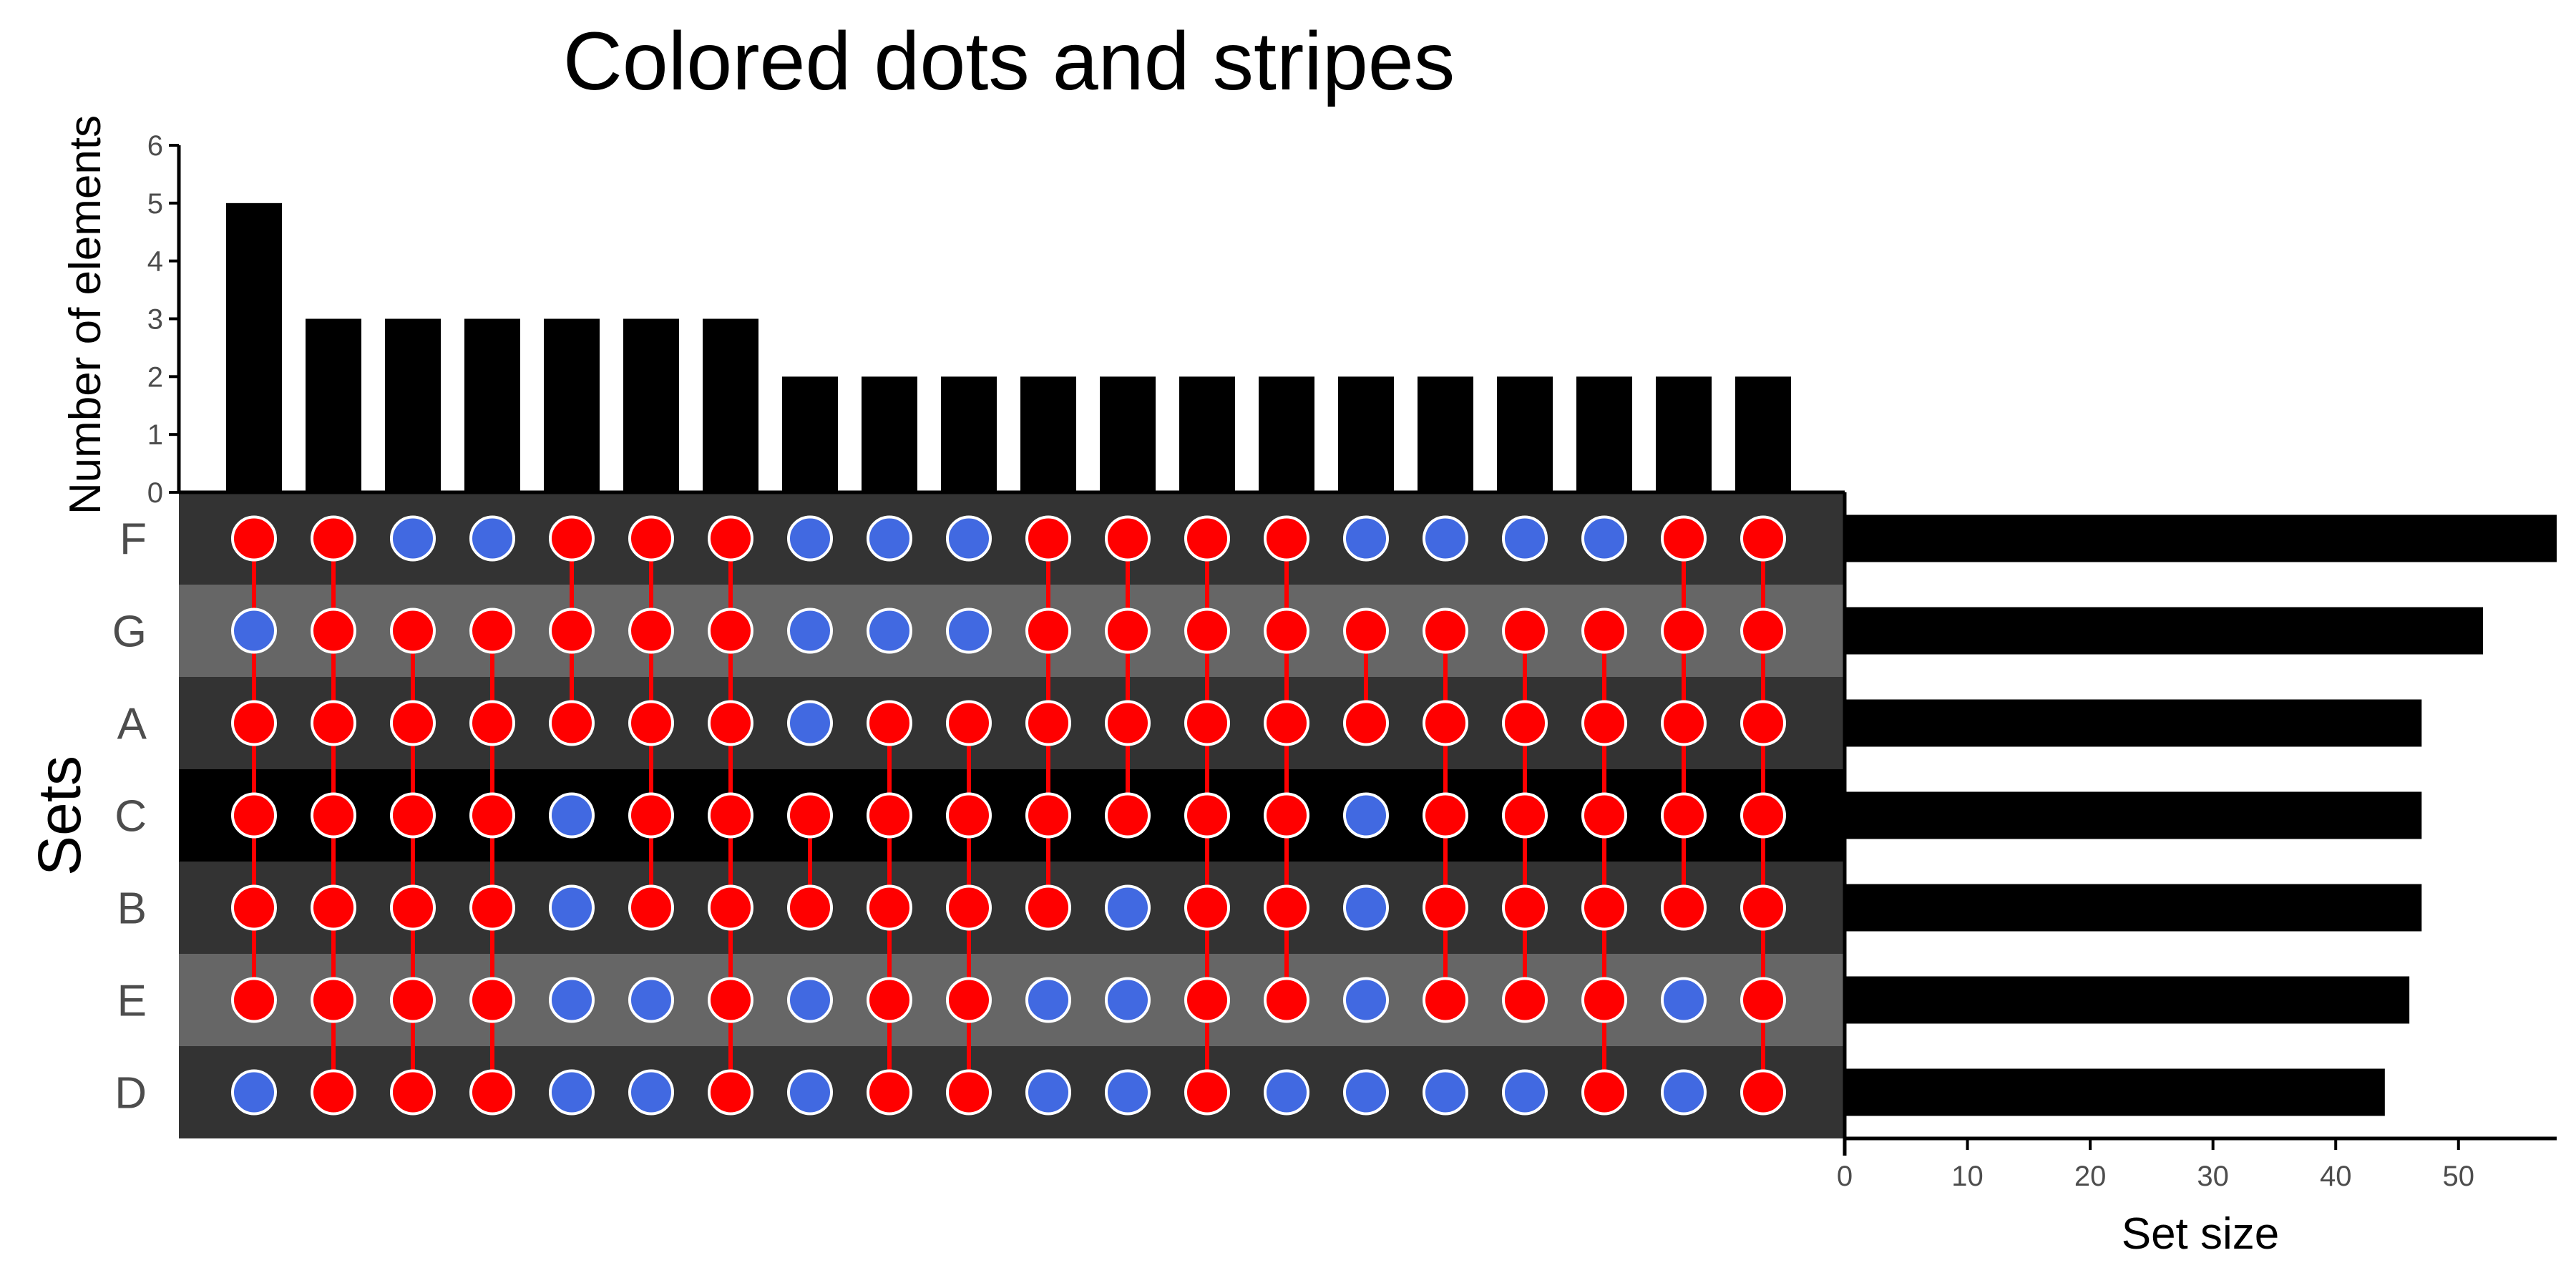 The width and height of the screenshot is (2576, 1288). I want to click on set-size-bar-C, so click(2133, 815).